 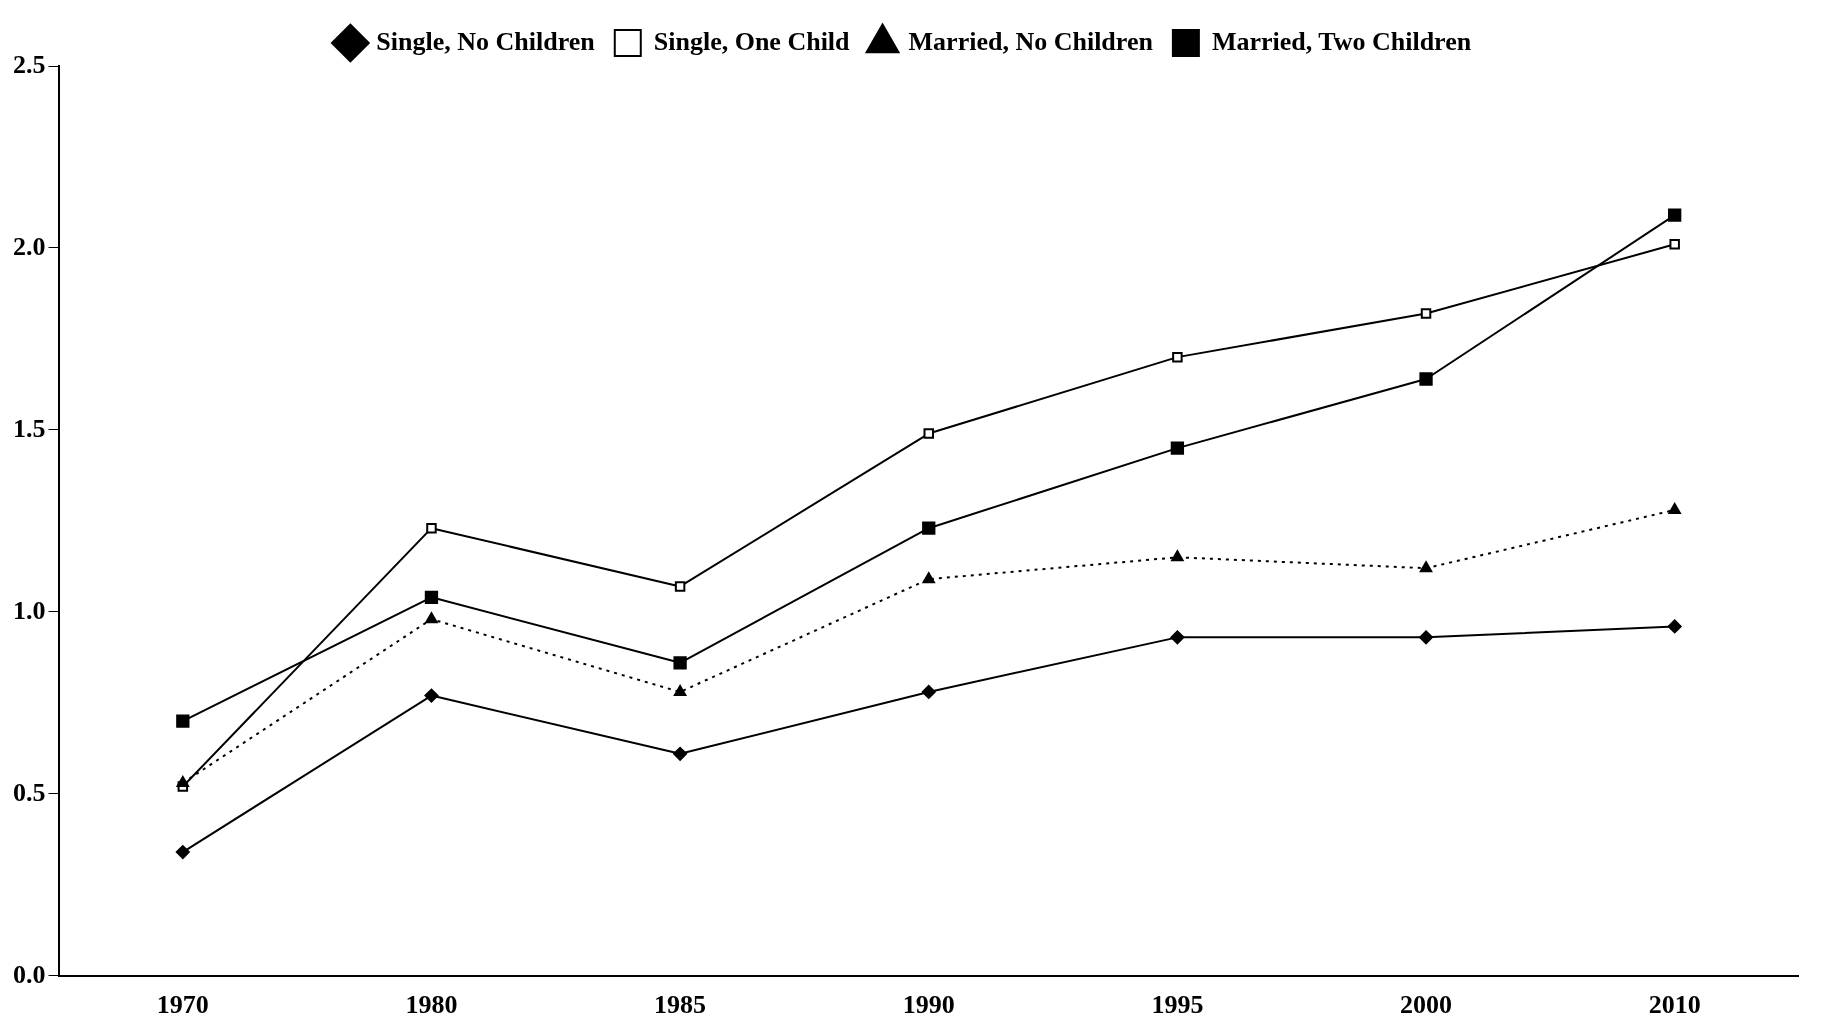 I want to click on y-tick-label: 0.0, so click(x=29, y=974).